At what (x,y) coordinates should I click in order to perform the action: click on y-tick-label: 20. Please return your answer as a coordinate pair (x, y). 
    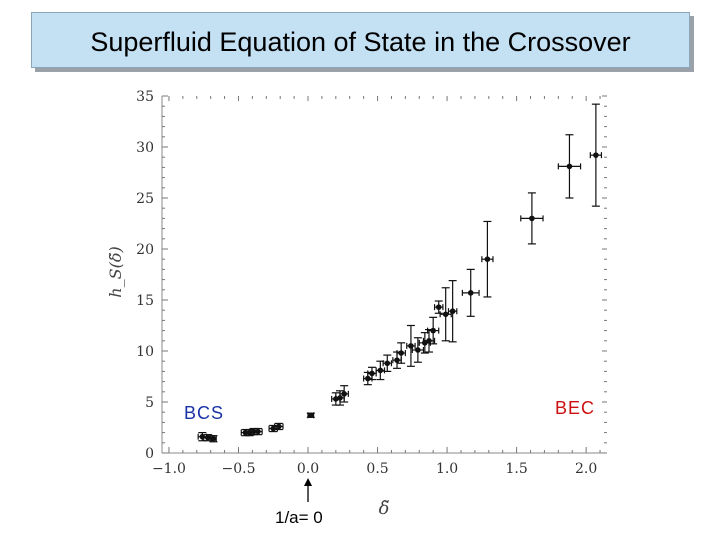
    Looking at the image, I should click on (145, 250).